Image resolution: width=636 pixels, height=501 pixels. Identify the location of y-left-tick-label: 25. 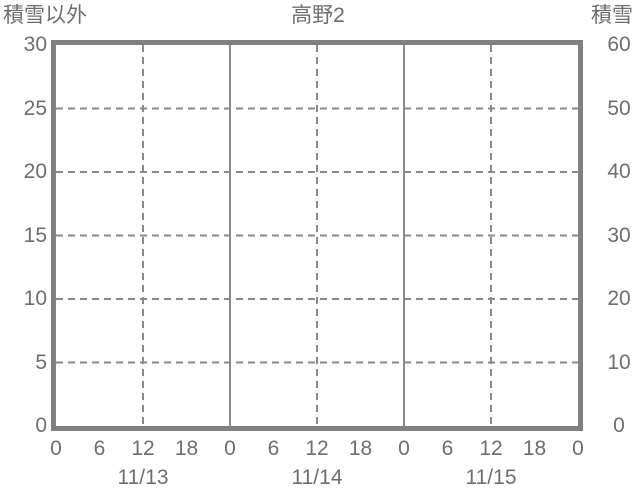
(35, 108).